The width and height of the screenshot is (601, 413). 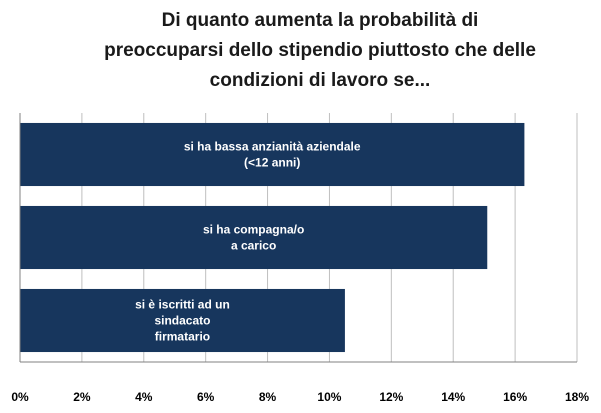 What do you see at coordinates (268, 397) in the screenshot?
I see `x-tick-label: 8%` at bounding box center [268, 397].